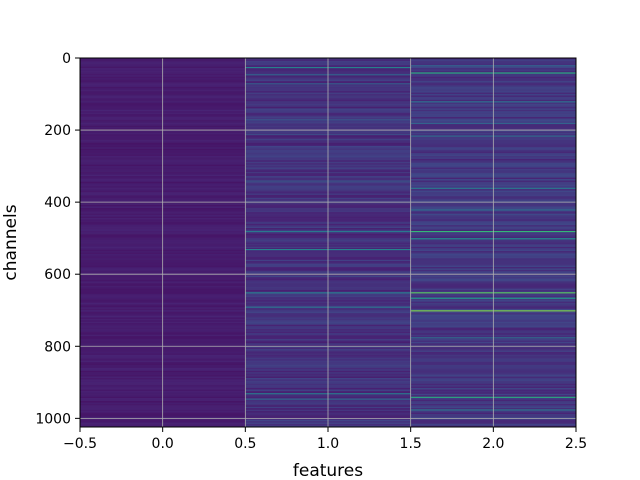 This screenshot has width=640, height=480. Describe the element at coordinates (57, 347) in the screenshot. I see `y-tick-label: 800` at that location.